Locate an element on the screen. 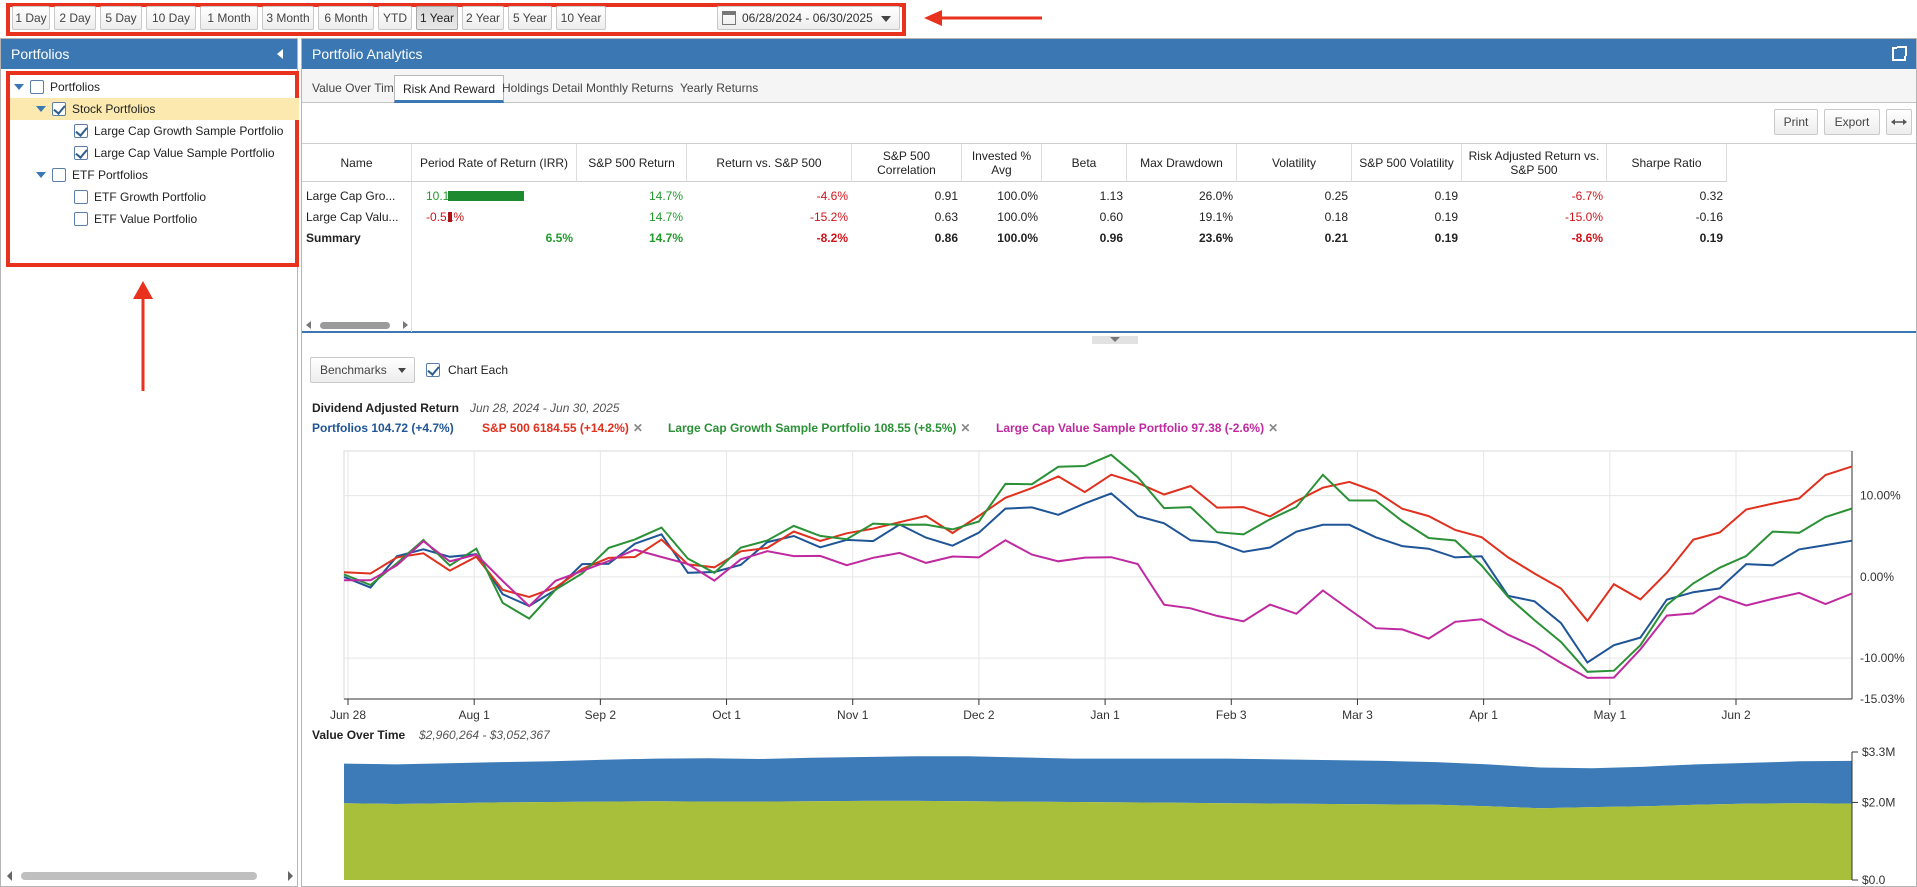 The image size is (1917, 887). column-header: S&P 500 Volatility is located at coordinates (1407, 163).